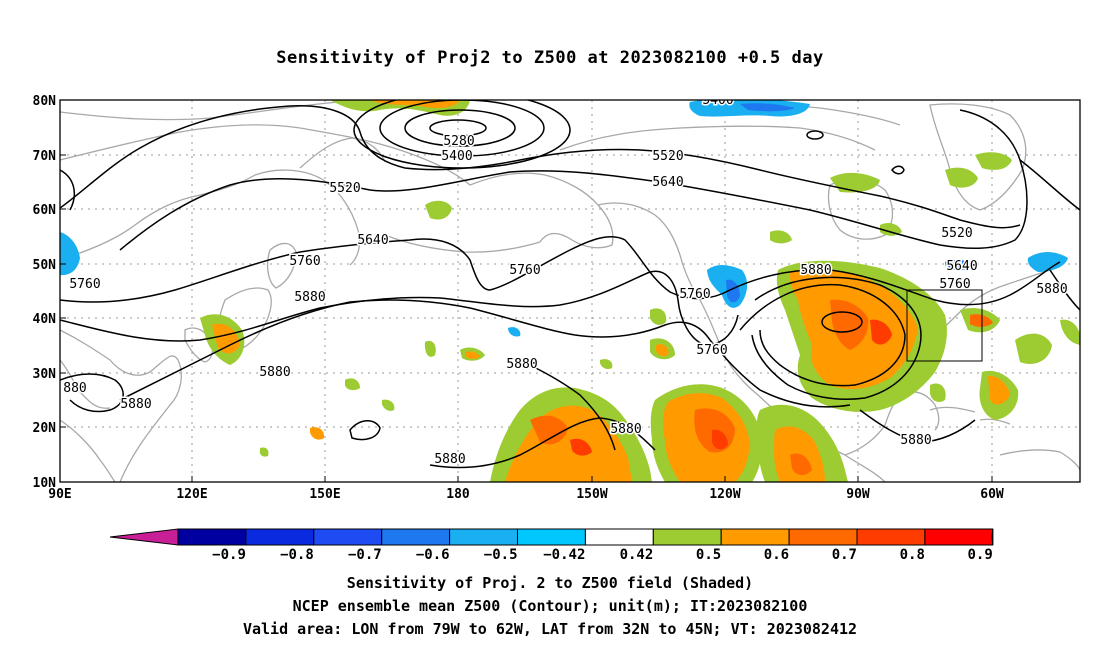 The height and width of the screenshot is (650, 1100). What do you see at coordinates (191, 494) in the screenshot?
I see `lon-label: 120E` at bounding box center [191, 494].